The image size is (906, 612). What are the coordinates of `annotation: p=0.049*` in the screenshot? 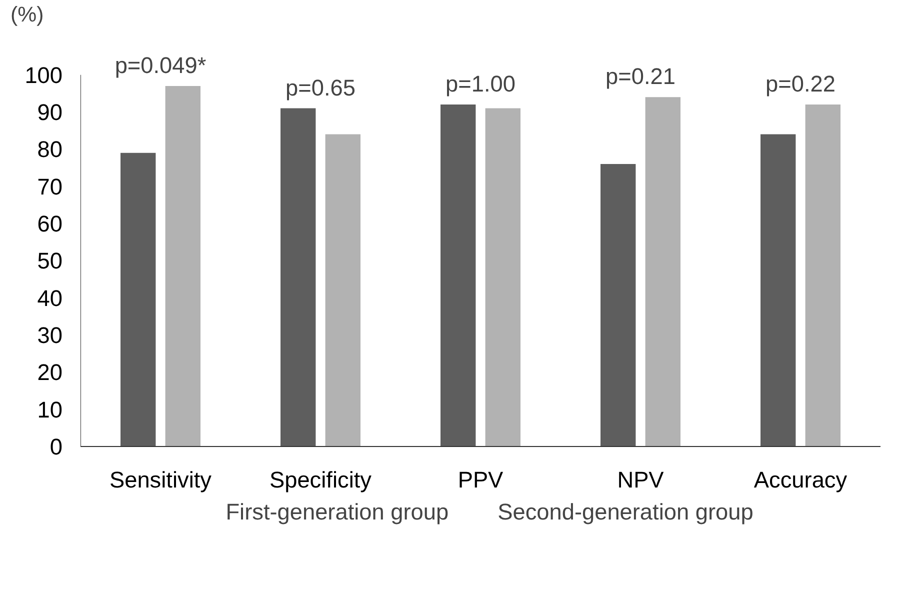 It's located at (160, 65).